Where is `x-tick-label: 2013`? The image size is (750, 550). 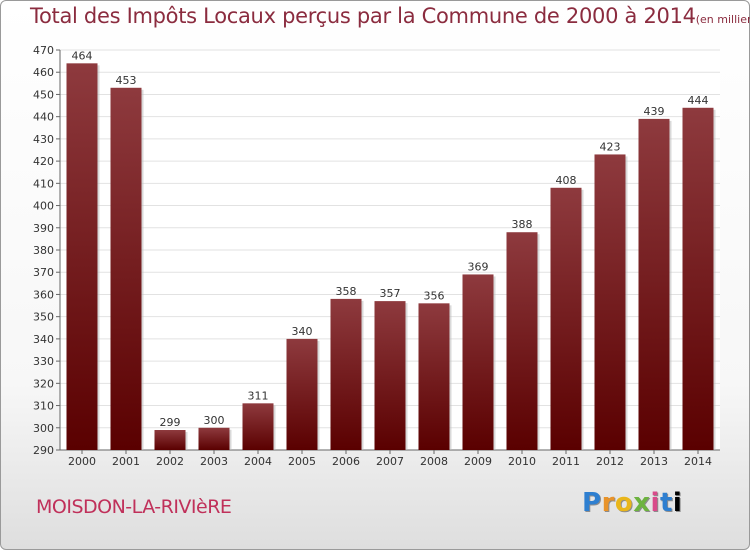 x-tick-label: 2013 is located at coordinates (654, 461).